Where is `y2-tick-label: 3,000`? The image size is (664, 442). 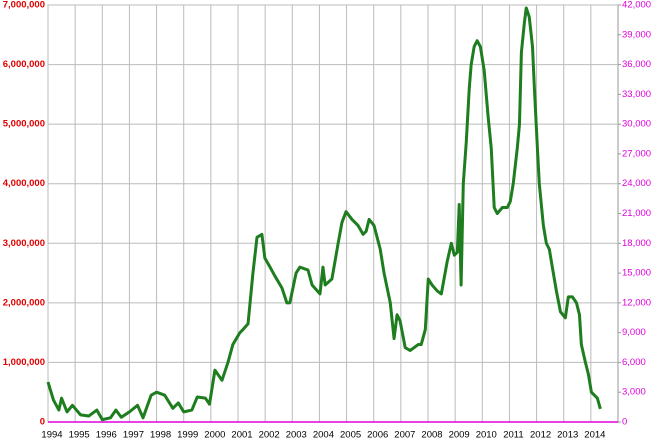
y2-tick-label: 3,000 is located at coordinates (634, 392).